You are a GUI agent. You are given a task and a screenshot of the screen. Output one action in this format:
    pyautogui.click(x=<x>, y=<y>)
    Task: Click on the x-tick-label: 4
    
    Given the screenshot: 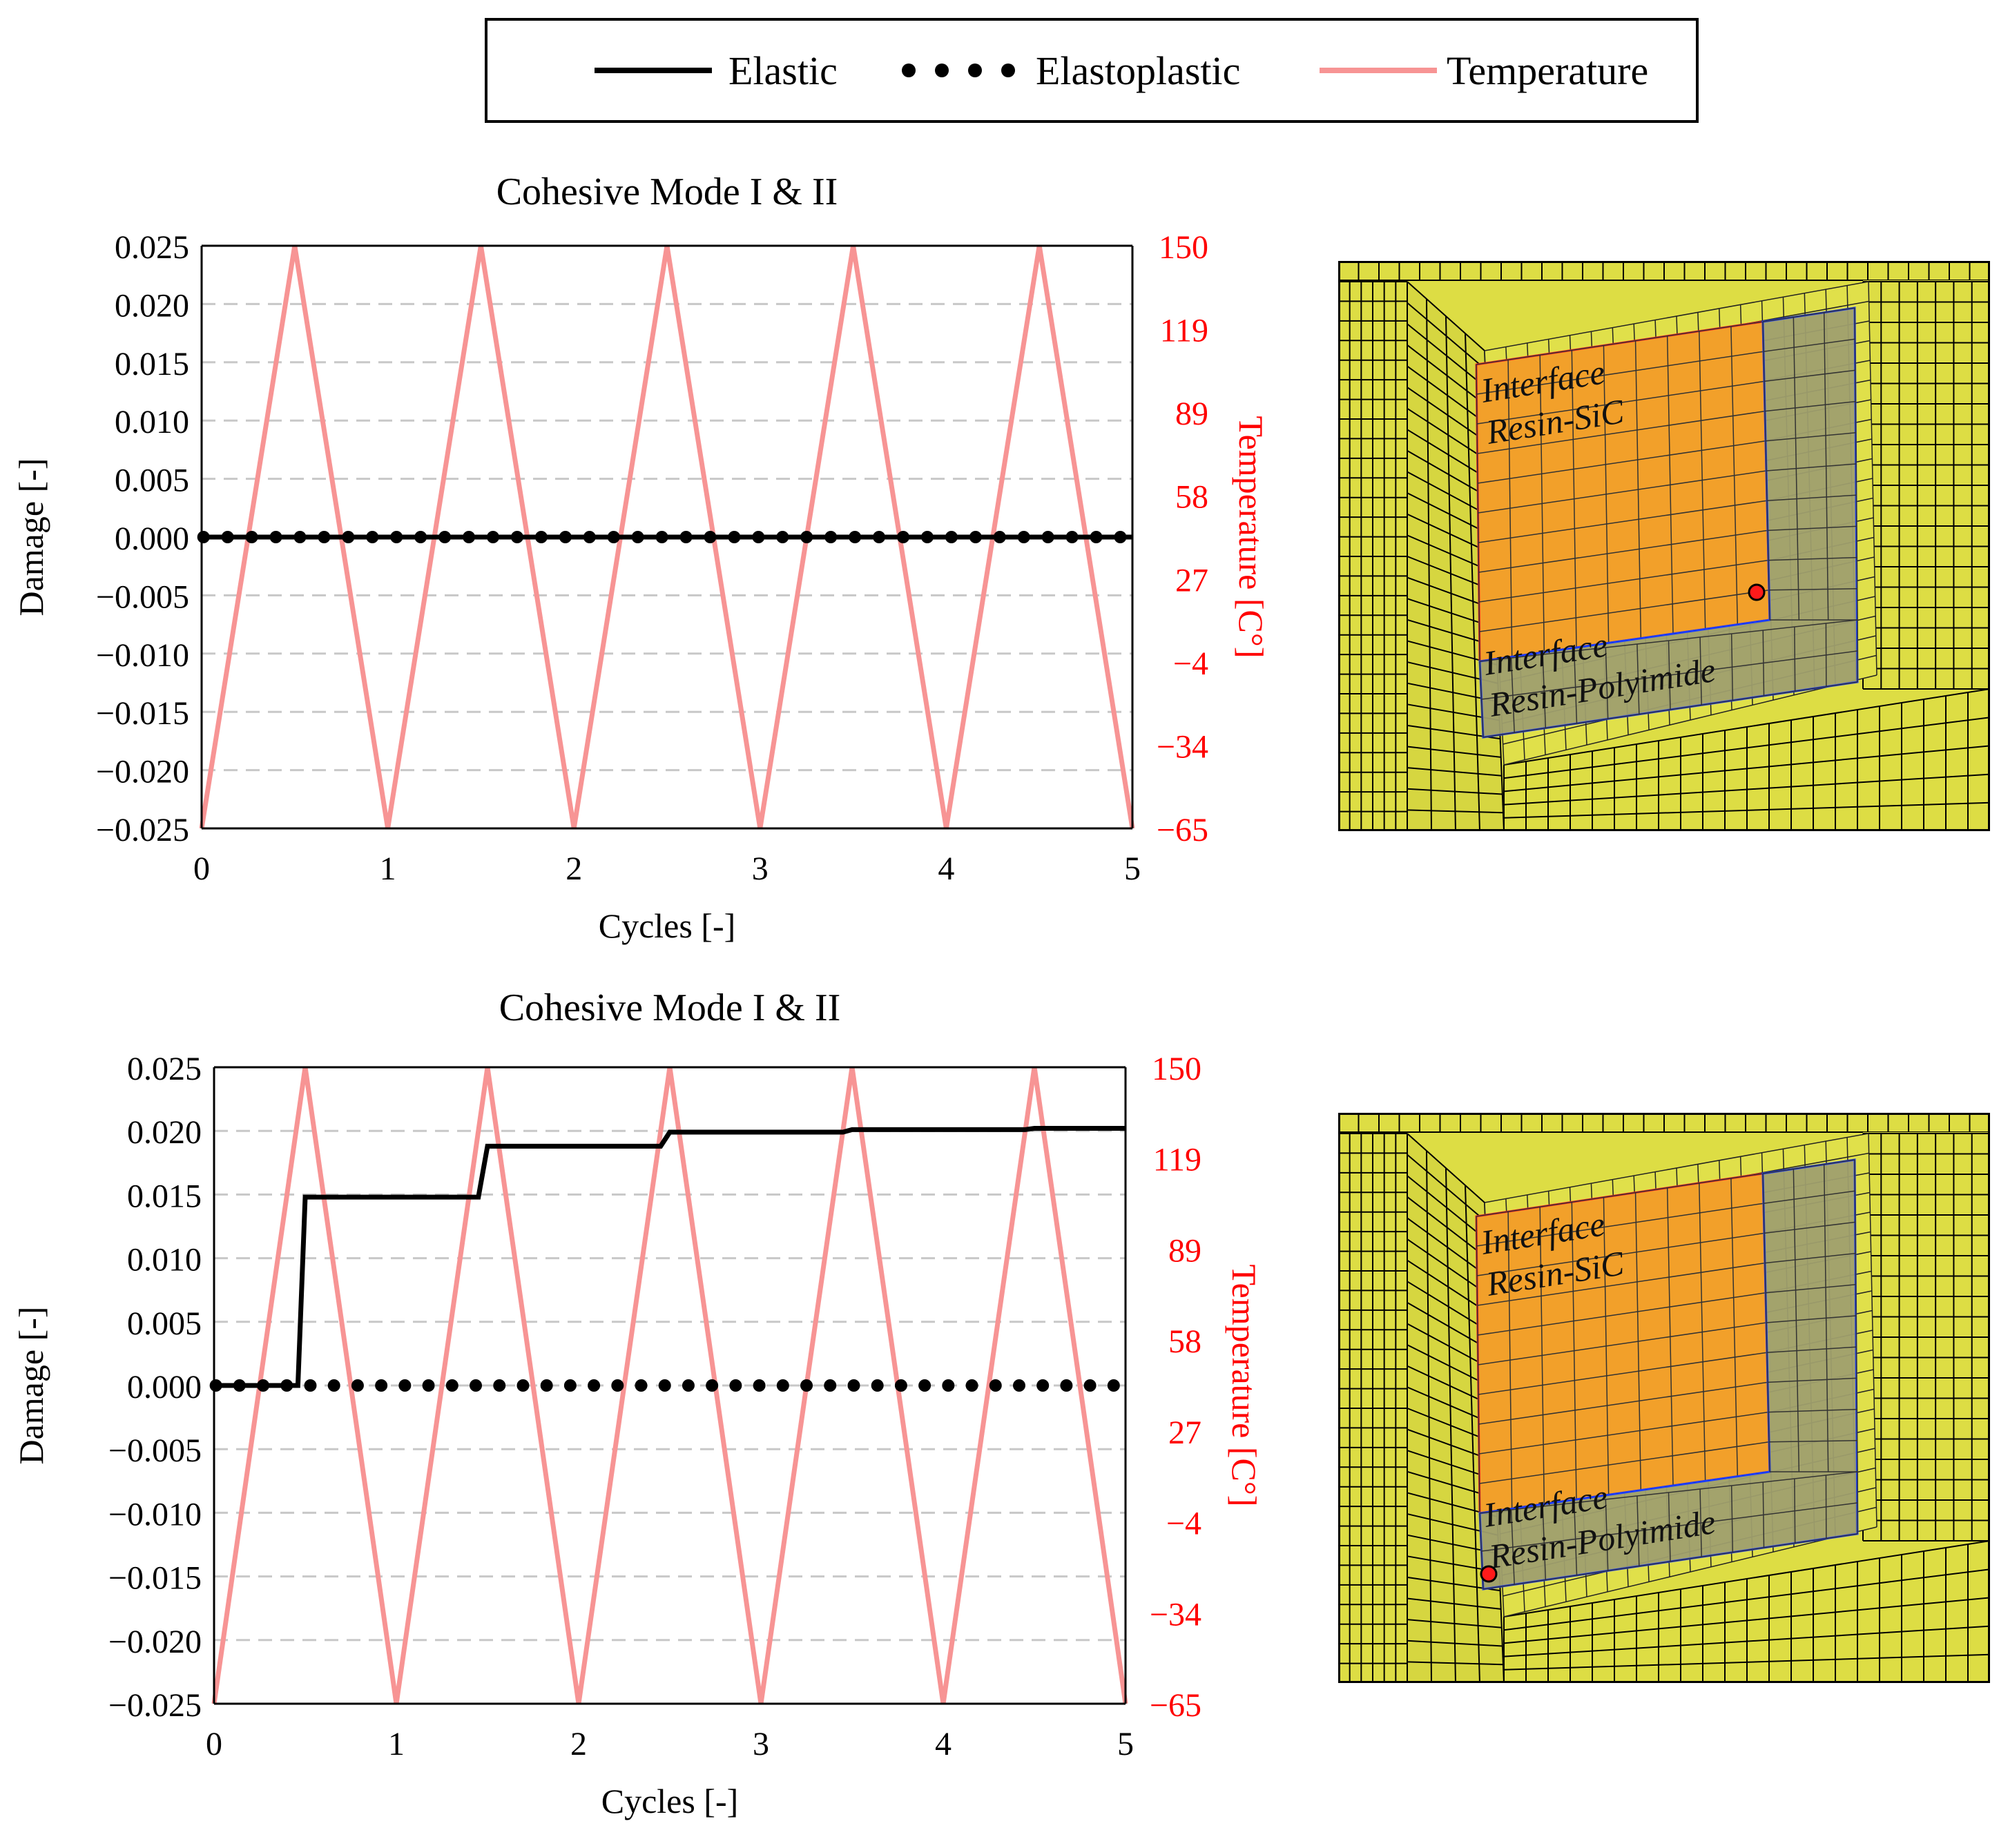 What is the action you would take?
    pyautogui.click(x=943, y=1744)
    